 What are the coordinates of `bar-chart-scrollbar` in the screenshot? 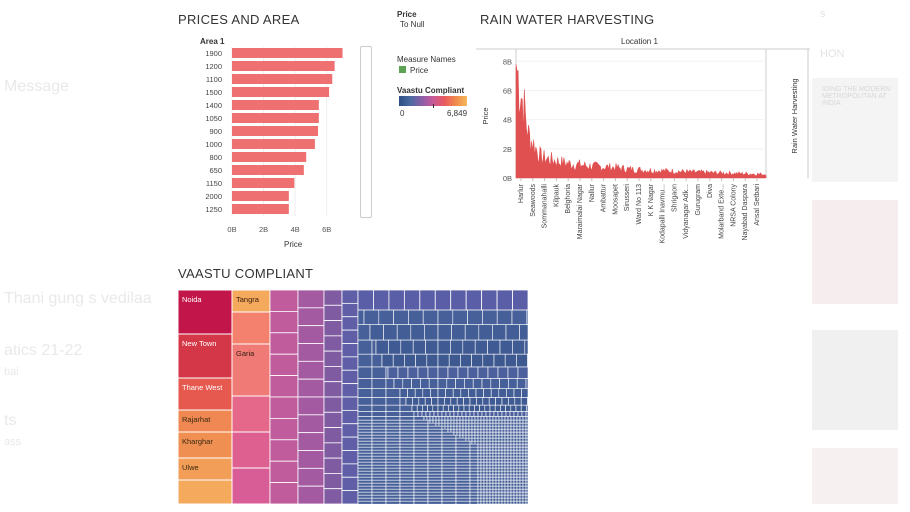 It's located at (366, 132).